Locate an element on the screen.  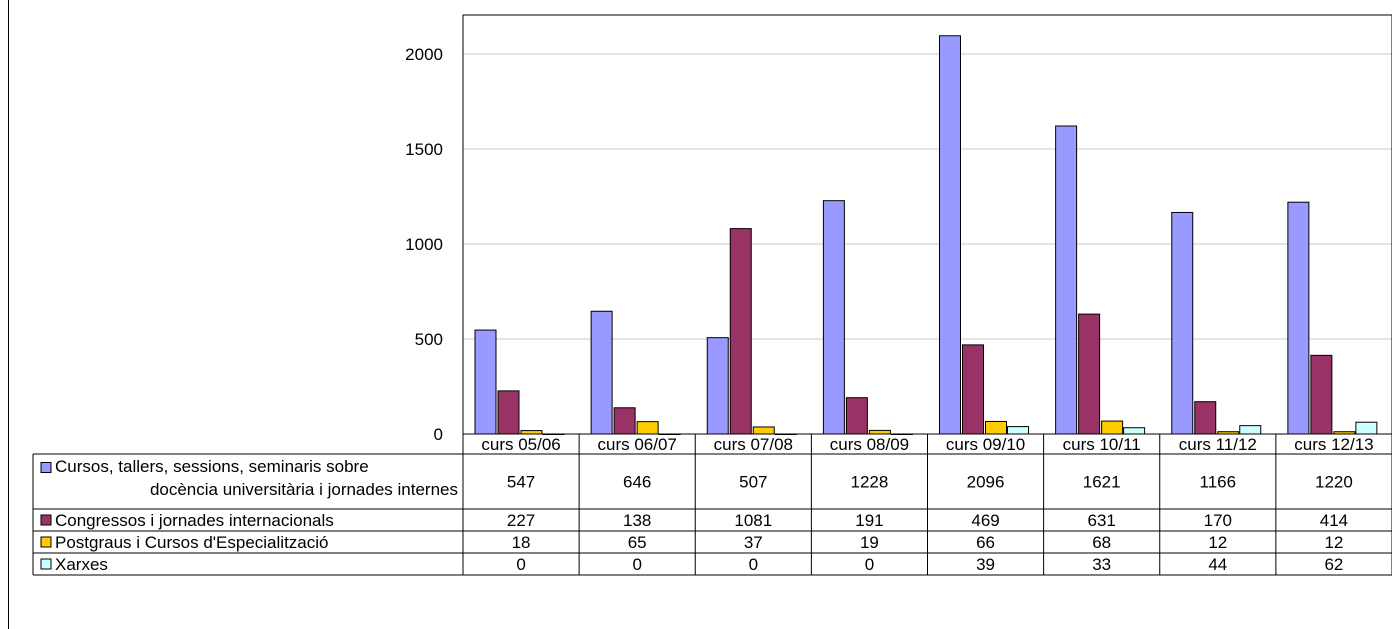
category-label: curs 06/07 is located at coordinates (636, 444).